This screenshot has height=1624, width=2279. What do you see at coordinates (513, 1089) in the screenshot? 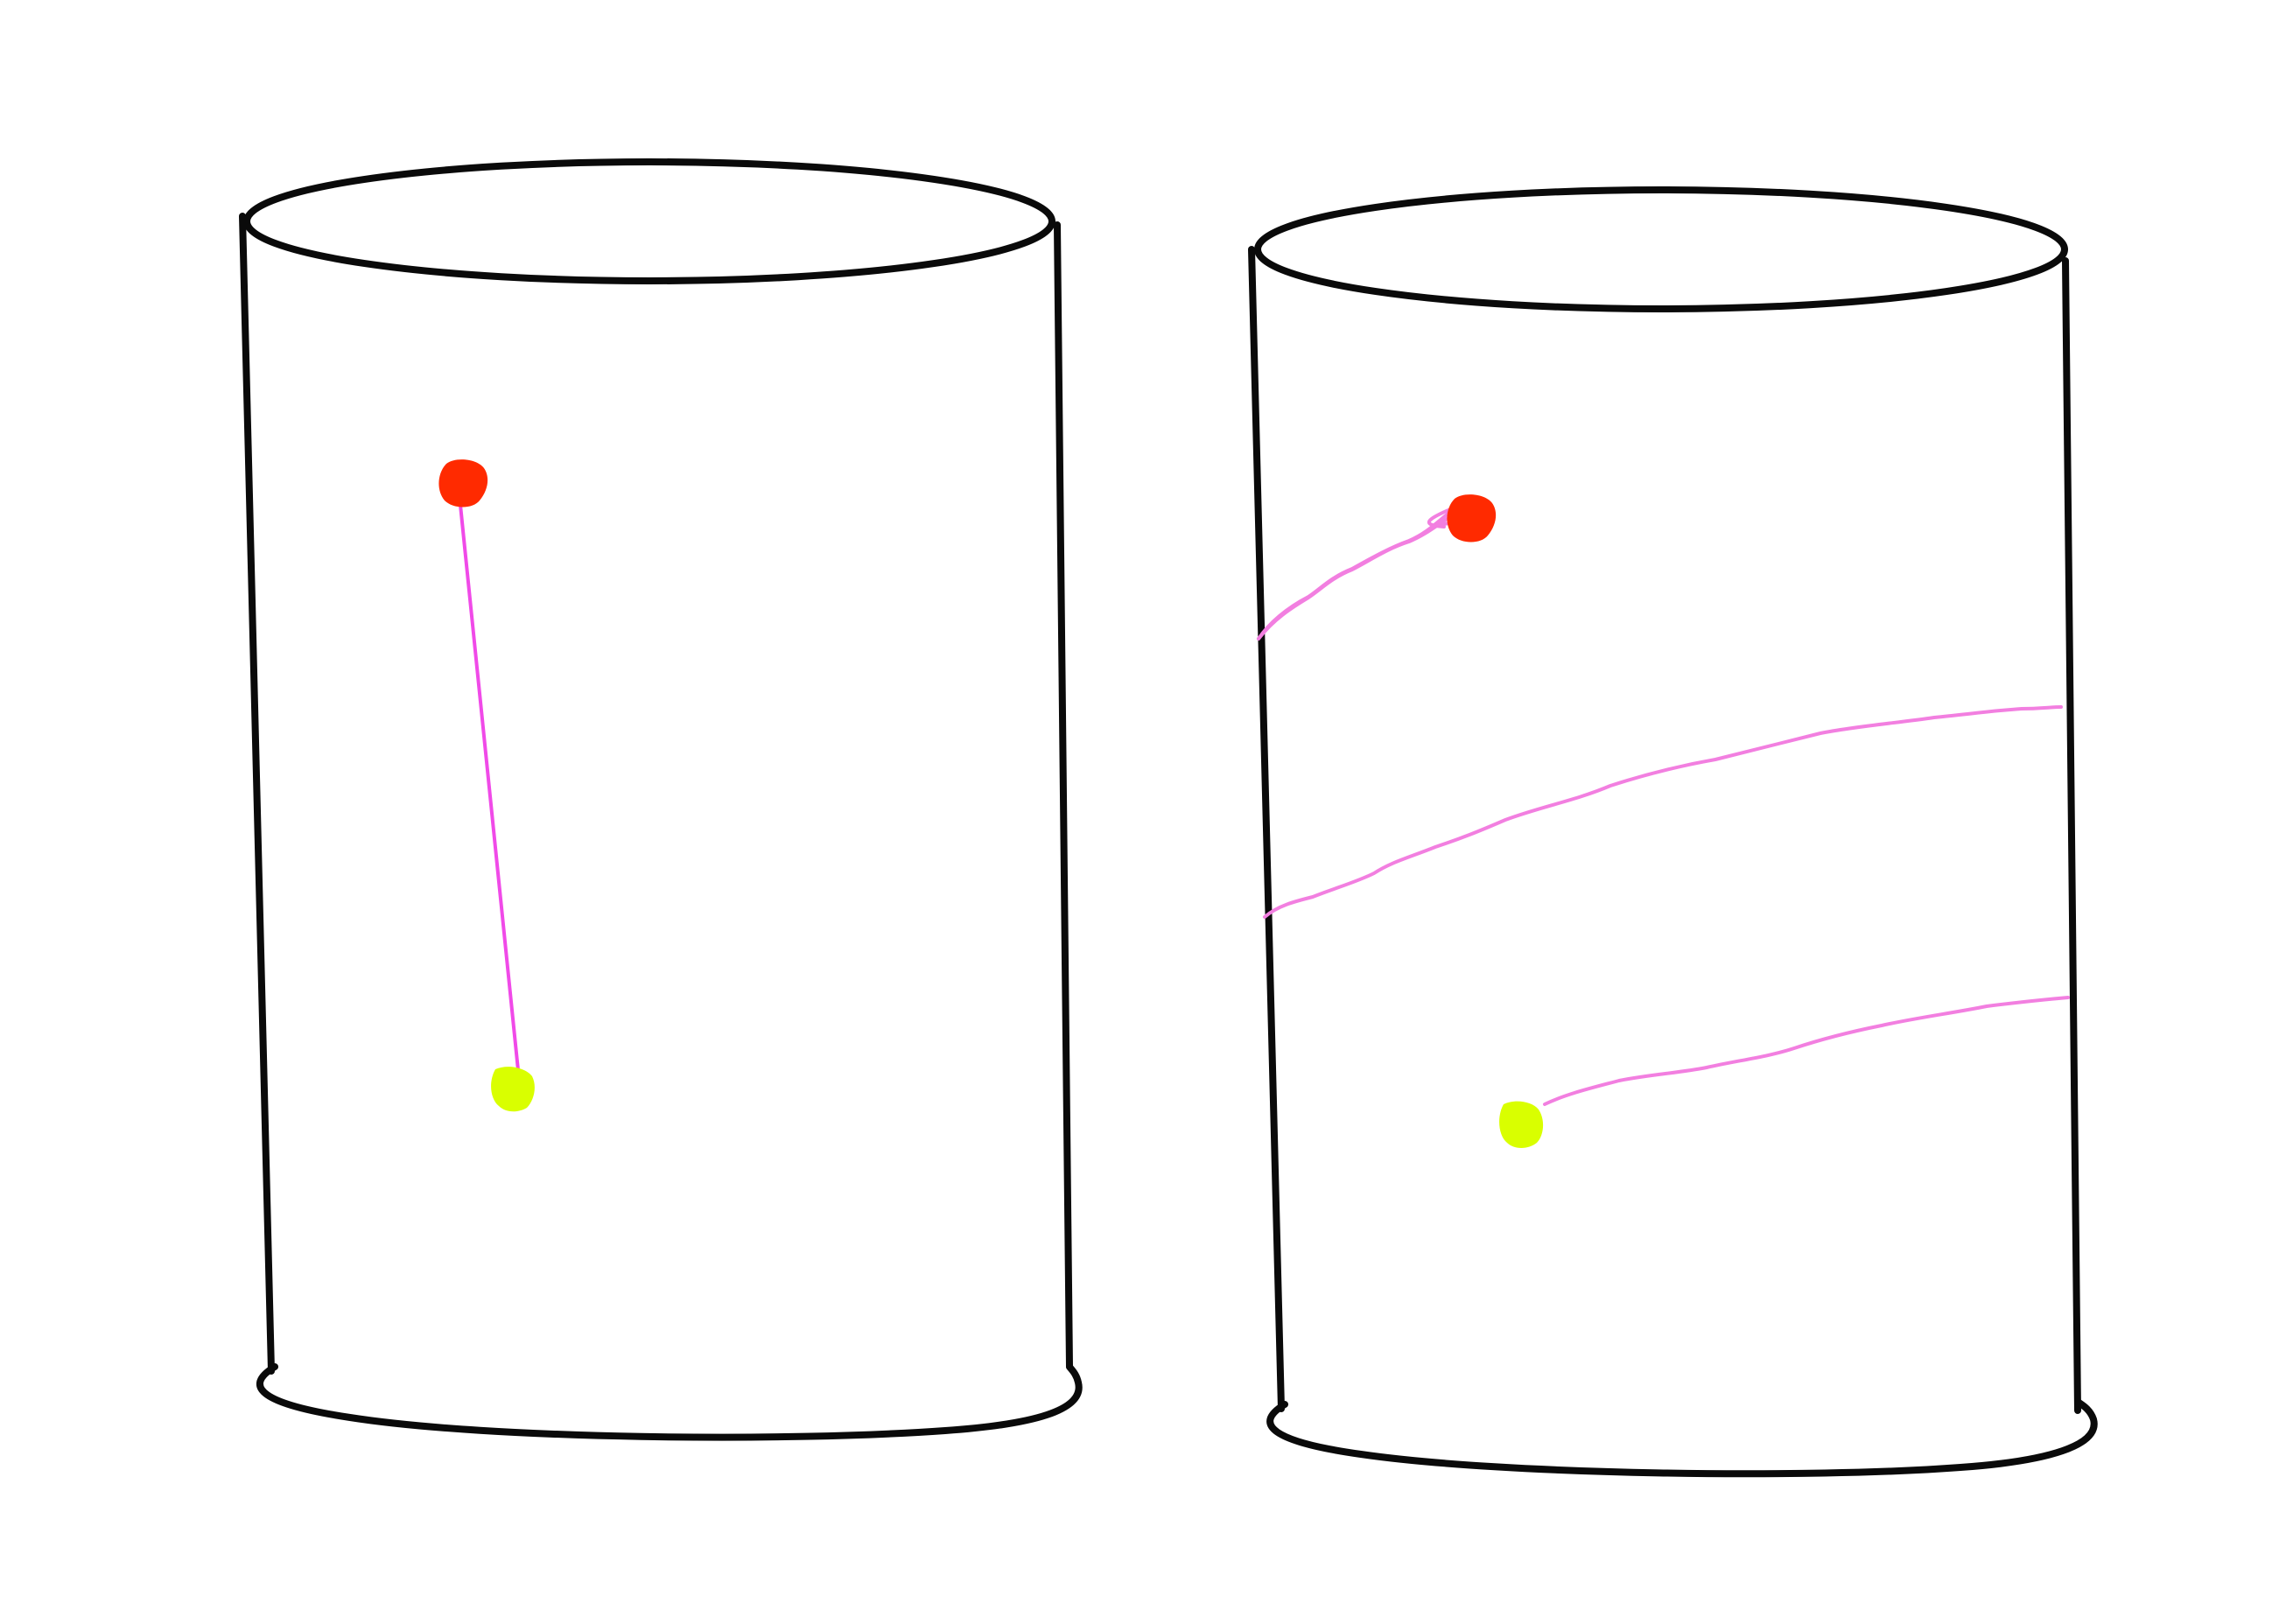
I see `left-end-point` at bounding box center [513, 1089].